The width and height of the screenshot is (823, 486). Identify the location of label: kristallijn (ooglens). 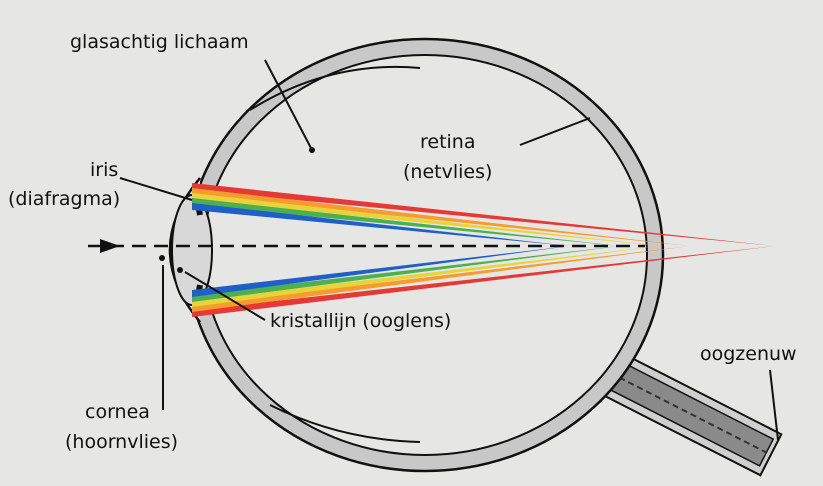
(360, 321).